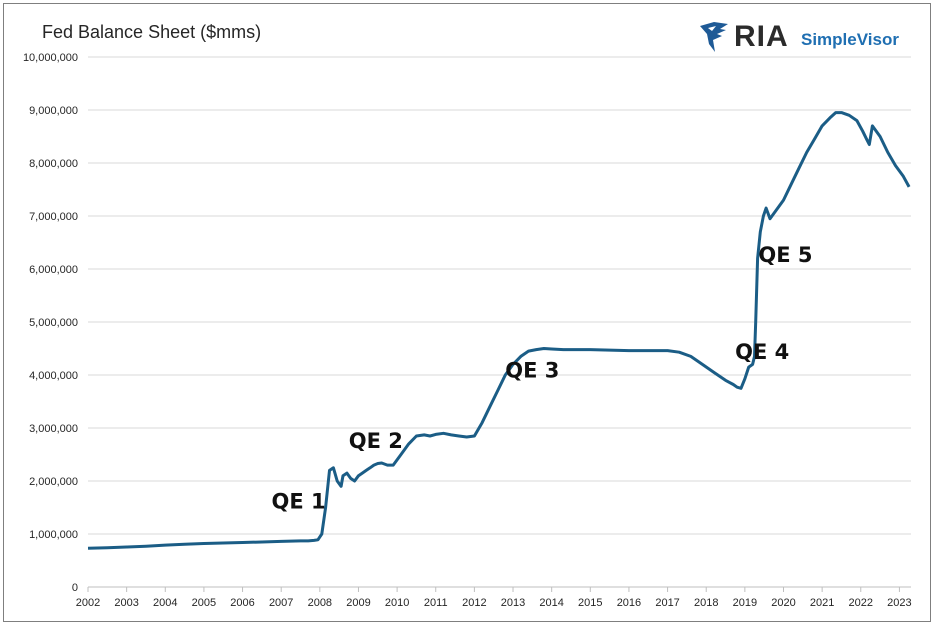  I want to click on x-tick-label: 2016, so click(629, 603).